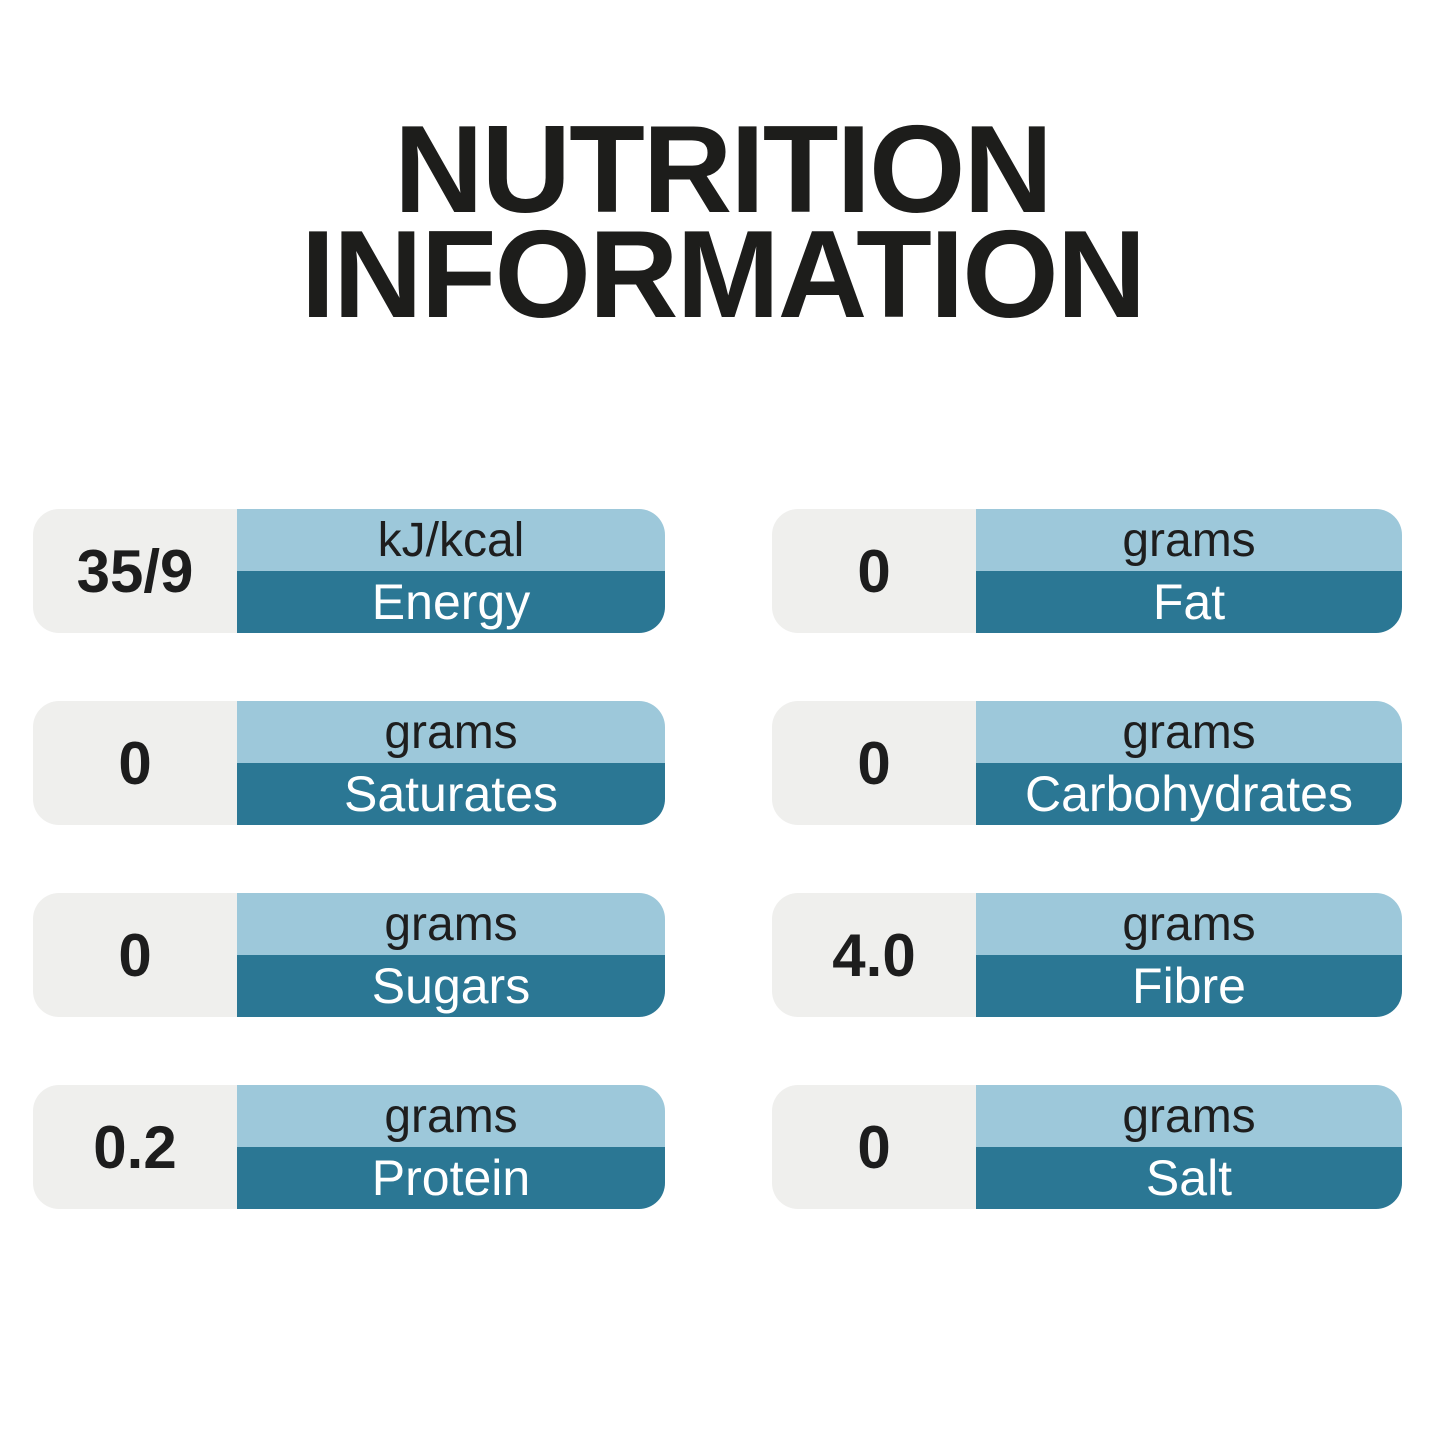 This screenshot has width=1445, height=1445. Describe the element at coordinates (1189, 1116) in the screenshot. I see `salt-unit: grams` at that location.